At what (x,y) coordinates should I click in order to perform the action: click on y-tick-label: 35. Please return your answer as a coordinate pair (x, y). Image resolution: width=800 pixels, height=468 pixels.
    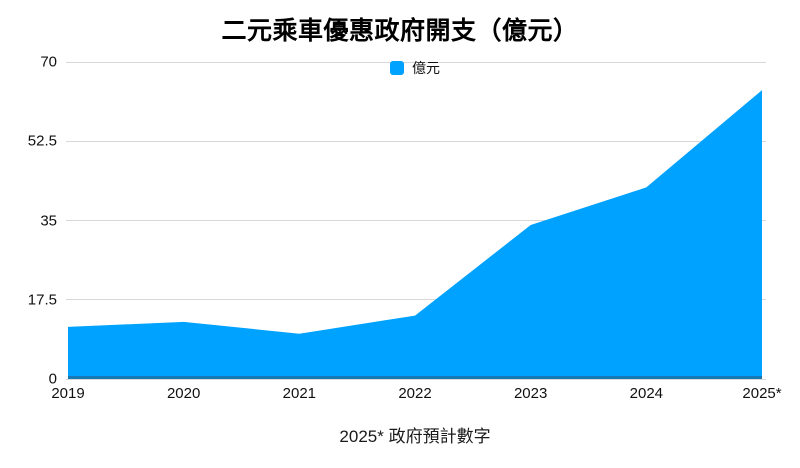
    Looking at the image, I should click on (48, 220).